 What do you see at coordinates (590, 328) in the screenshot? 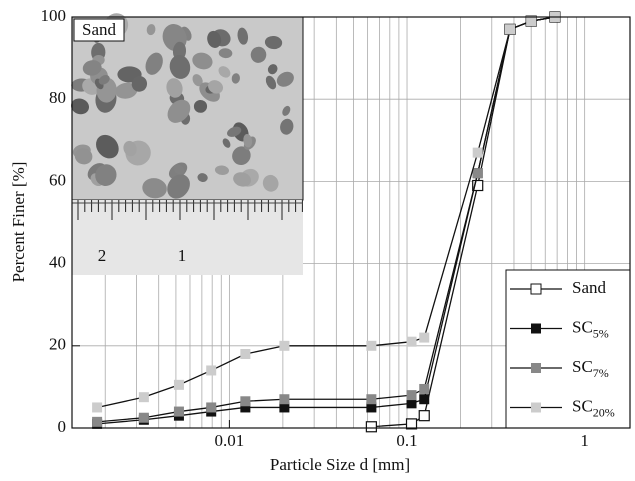
I see `legend-label: SC5%` at bounding box center [590, 328].